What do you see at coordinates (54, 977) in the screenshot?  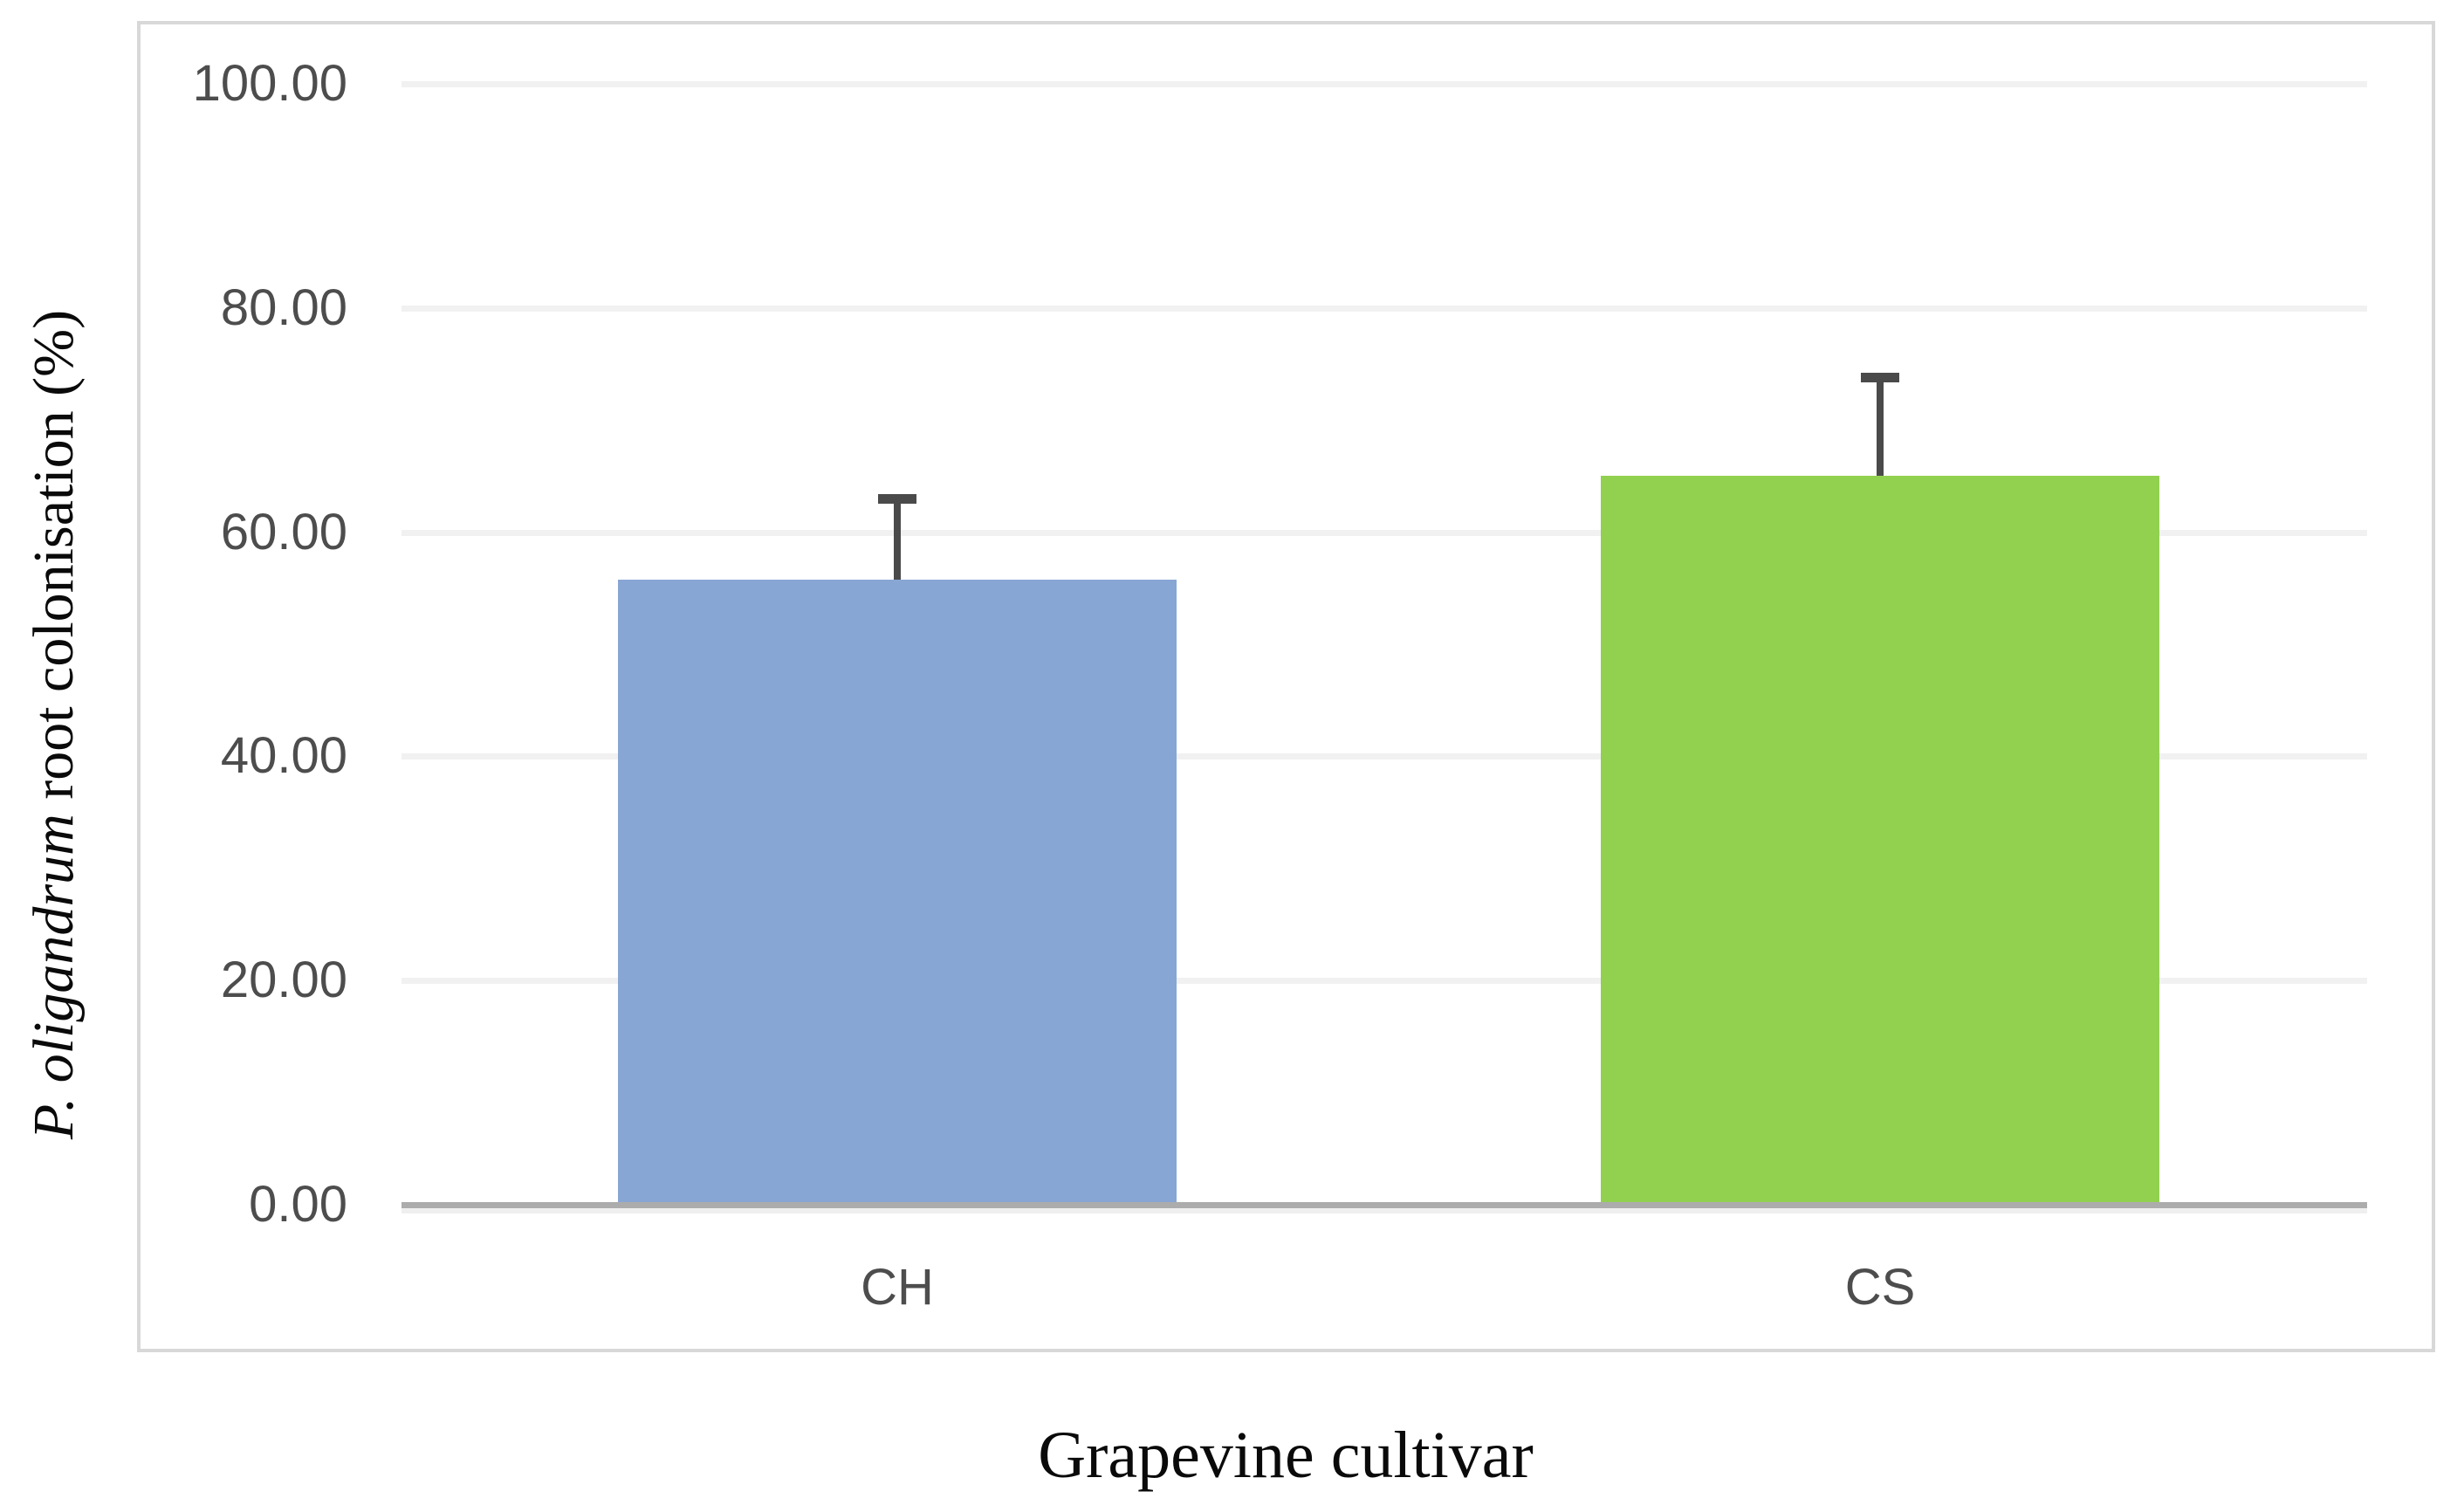 I see `y-axis-title-species: P. oligandrum` at bounding box center [54, 977].